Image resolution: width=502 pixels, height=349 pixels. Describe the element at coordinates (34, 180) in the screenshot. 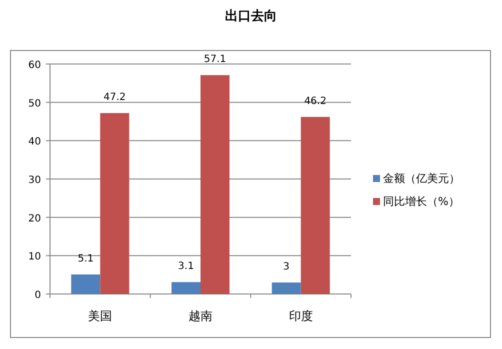

I see `y-tick-label: 30` at that location.